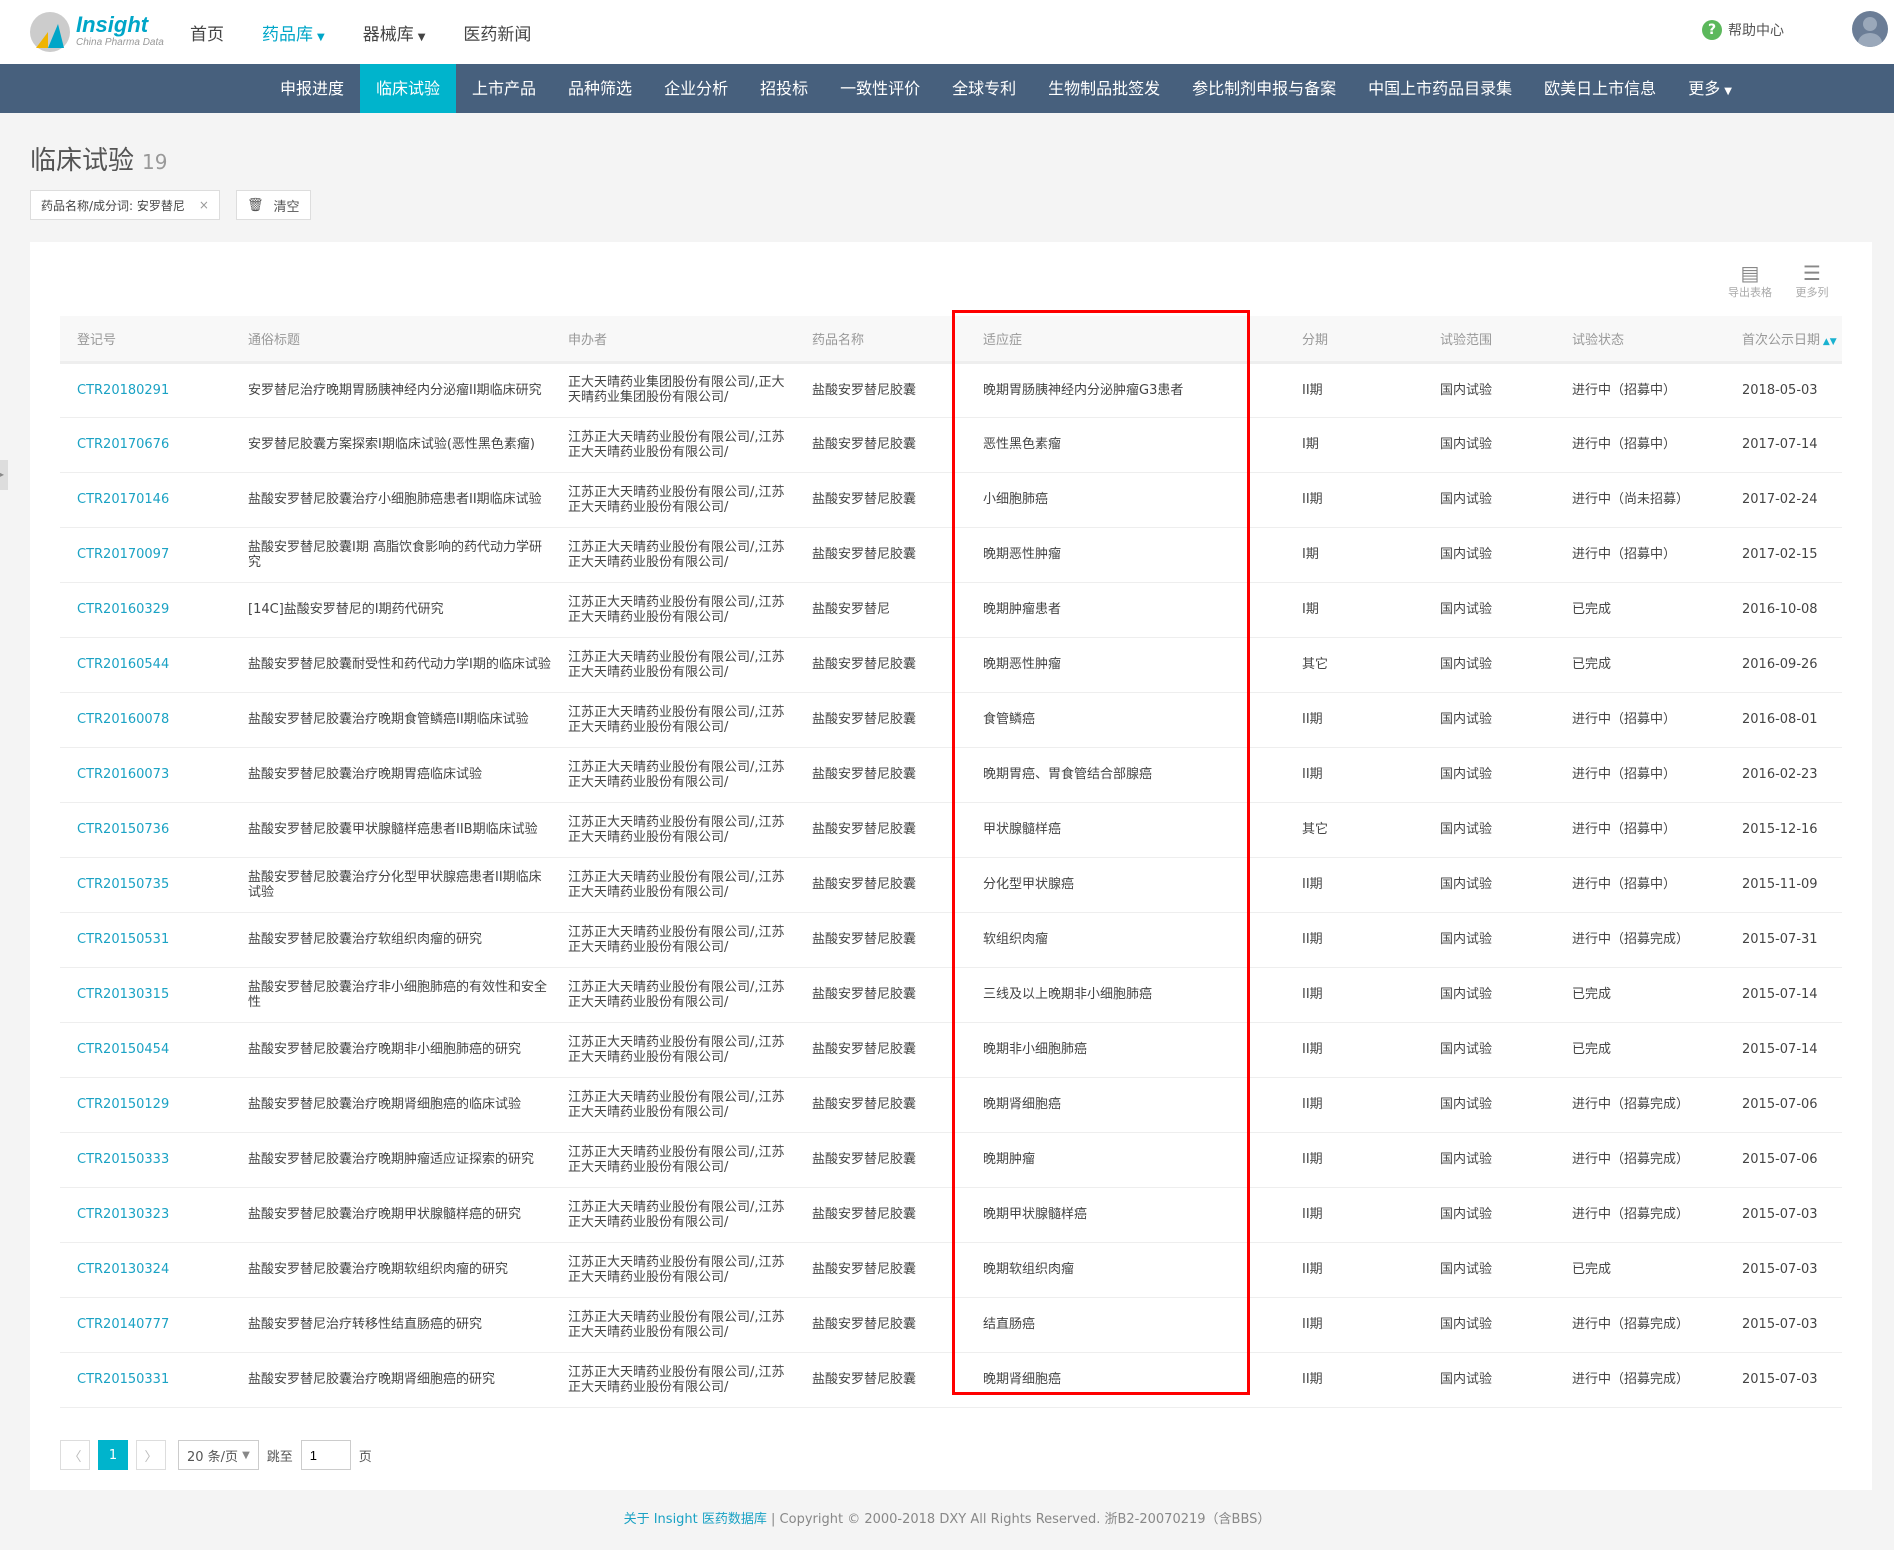 The image size is (1894, 1550). What do you see at coordinates (145, 500) in the screenshot?
I see `cell-登记号: CTR20170146` at bounding box center [145, 500].